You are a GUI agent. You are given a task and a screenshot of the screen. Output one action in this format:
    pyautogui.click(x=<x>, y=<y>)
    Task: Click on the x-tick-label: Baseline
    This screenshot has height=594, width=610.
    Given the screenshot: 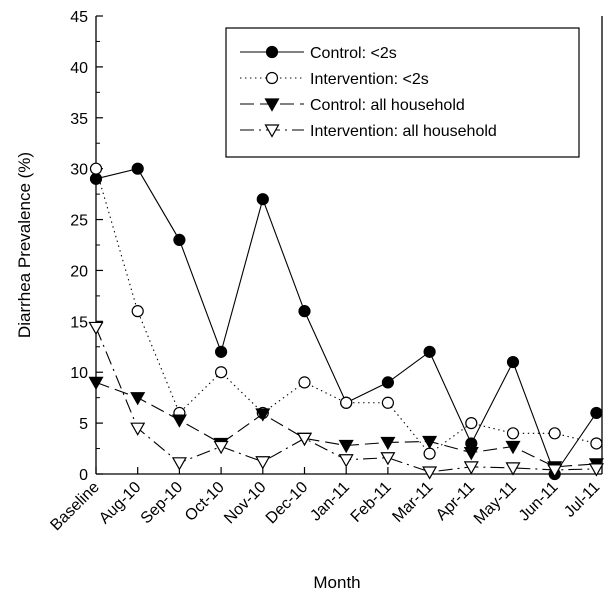 What is the action you would take?
    pyautogui.click(x=74, y=506)
    